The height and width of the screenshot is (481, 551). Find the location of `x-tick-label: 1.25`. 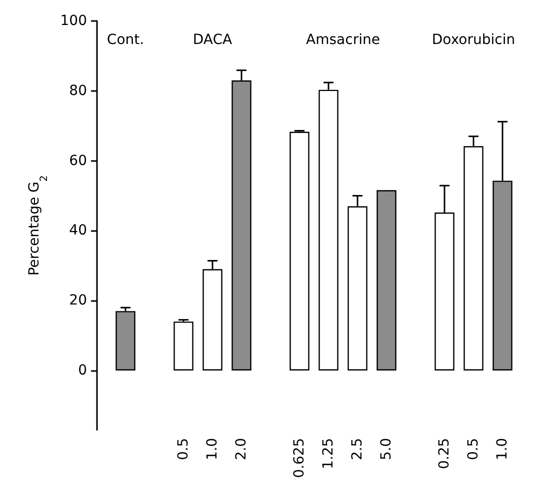

x-tick-label: 1.25 is located at coordinates (328, 454).